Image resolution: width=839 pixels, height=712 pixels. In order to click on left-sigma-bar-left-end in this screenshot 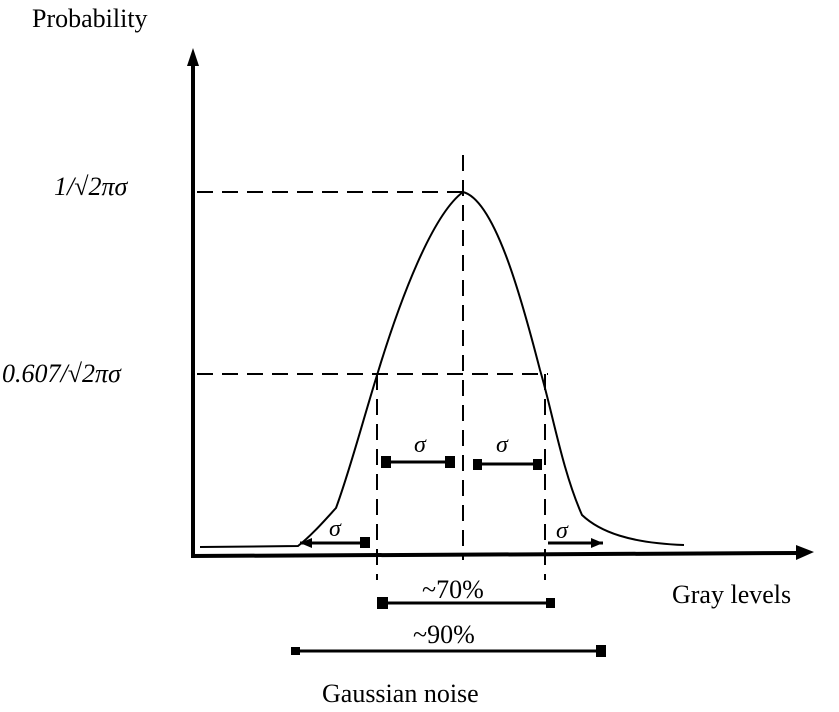, I will do `click(386, 462)`.